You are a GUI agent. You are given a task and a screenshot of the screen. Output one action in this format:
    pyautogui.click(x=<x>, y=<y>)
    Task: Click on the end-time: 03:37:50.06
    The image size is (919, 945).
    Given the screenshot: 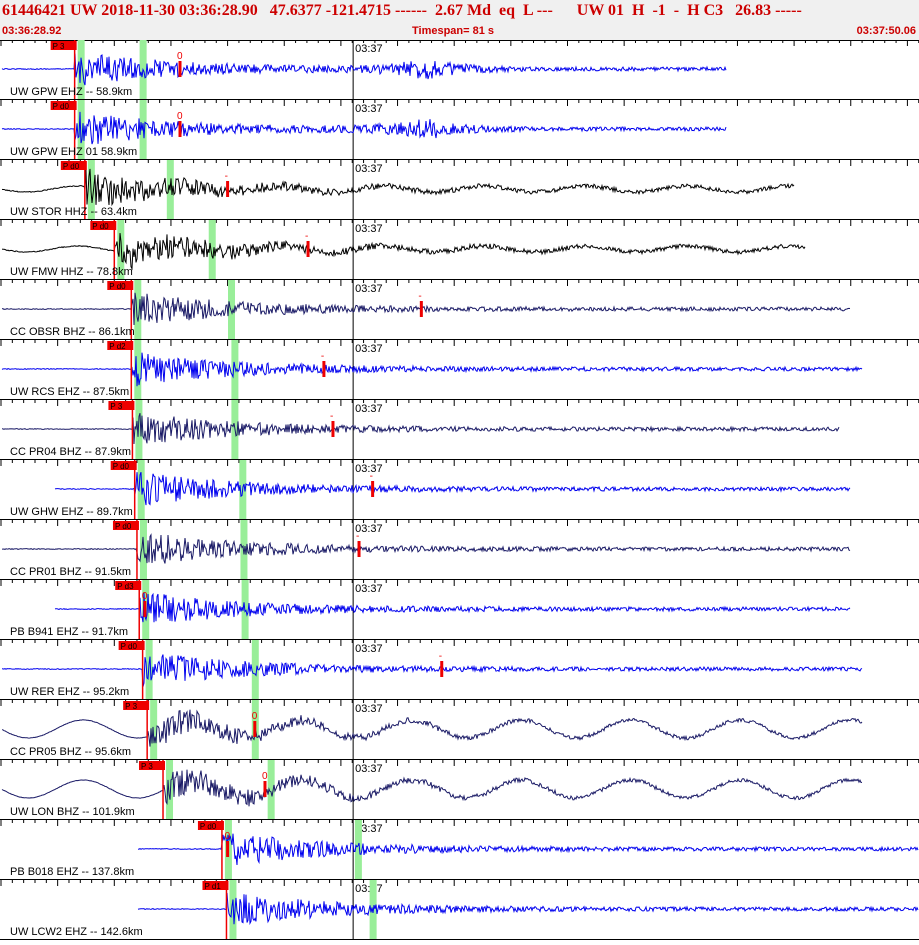 What is the action you would take?
    pyautogui.click(x=886, y=31)
    